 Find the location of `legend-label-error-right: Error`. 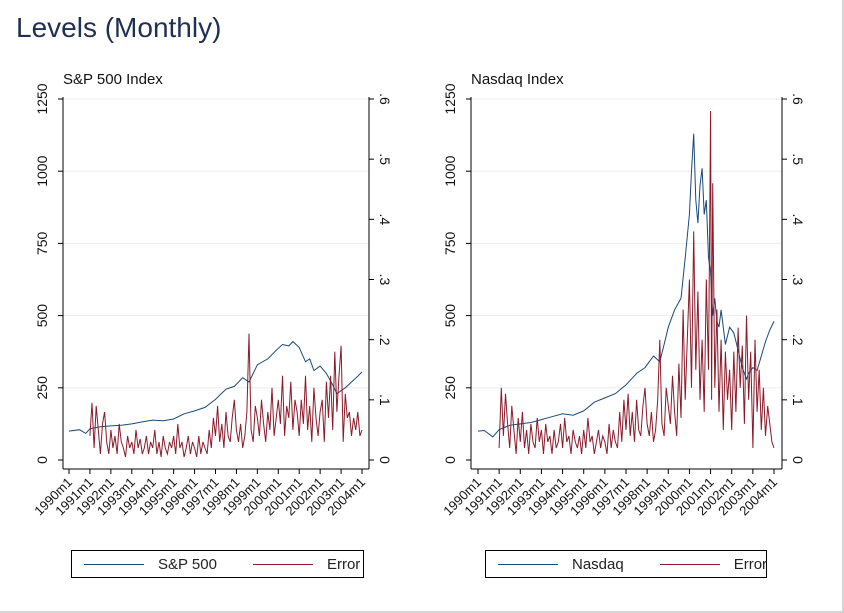

legend-label-error-right: Error is located at coordinates (750, 564).